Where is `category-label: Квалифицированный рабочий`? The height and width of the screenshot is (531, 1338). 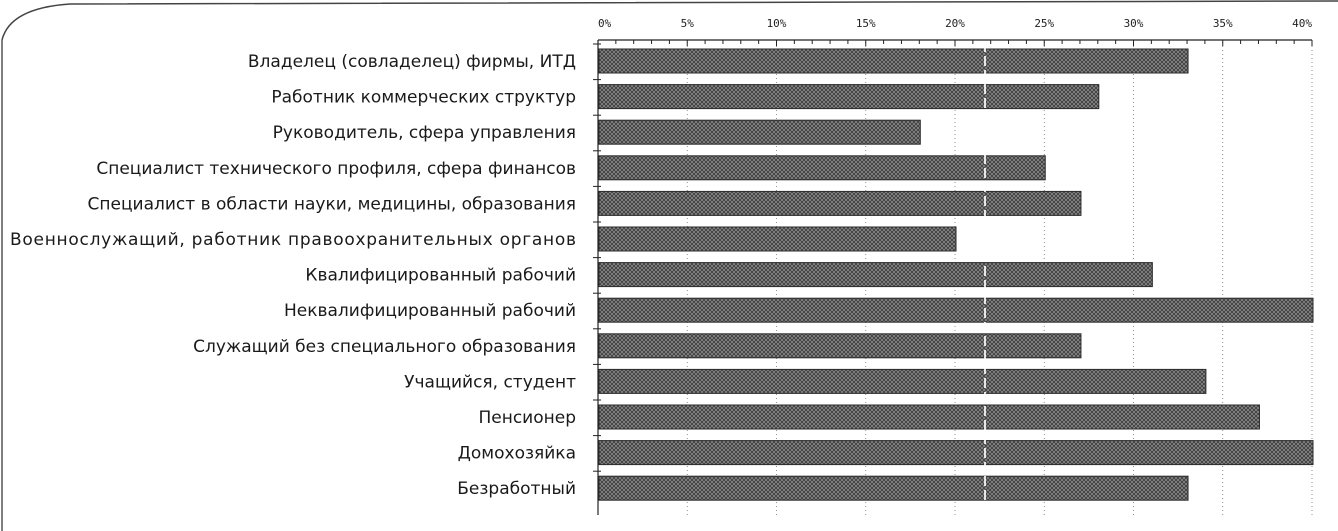 category-label: Квалифицированный рабочий is located at coordinates (440, 276).